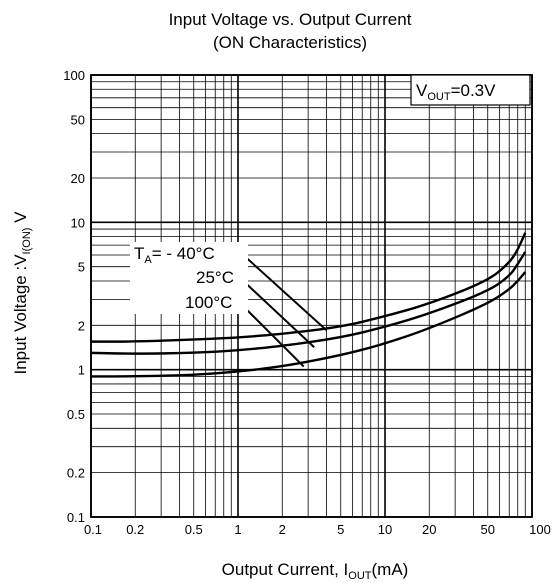 The image size is (557, 583). Describe the element at coordinates (208, 302) in the screenshot. I see `series-label-100: 100°C` at that location.